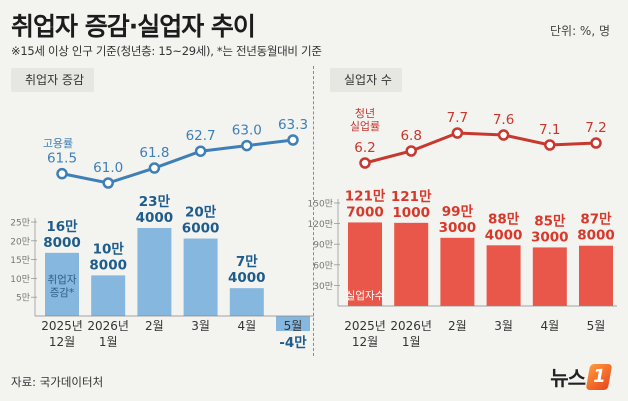 The width and height of the screenshot is (628, 401). Describe the element at coordinates (550, 229) in the screenshot. I see `unemp-bar-value-label: 85만 3000` at that location.